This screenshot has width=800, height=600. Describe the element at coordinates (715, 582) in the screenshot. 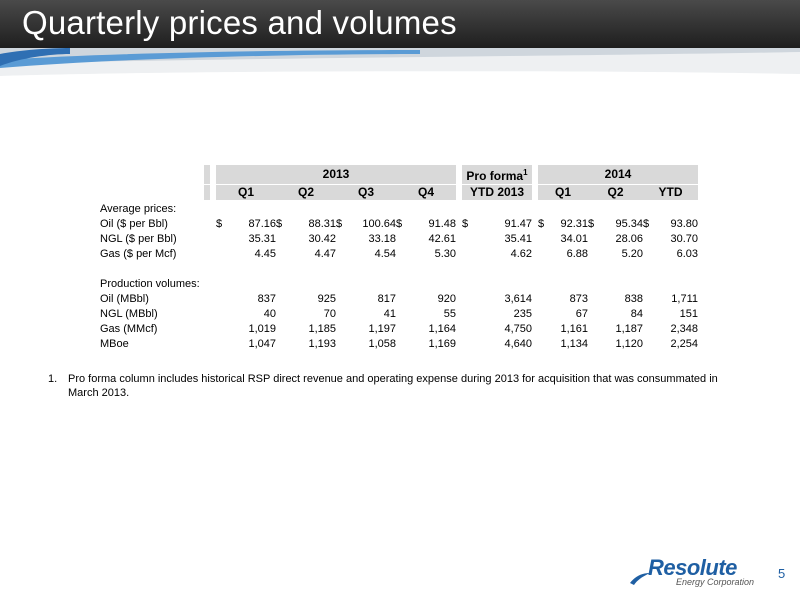

I see `logo-tagline: Energy Corporation` at that location.